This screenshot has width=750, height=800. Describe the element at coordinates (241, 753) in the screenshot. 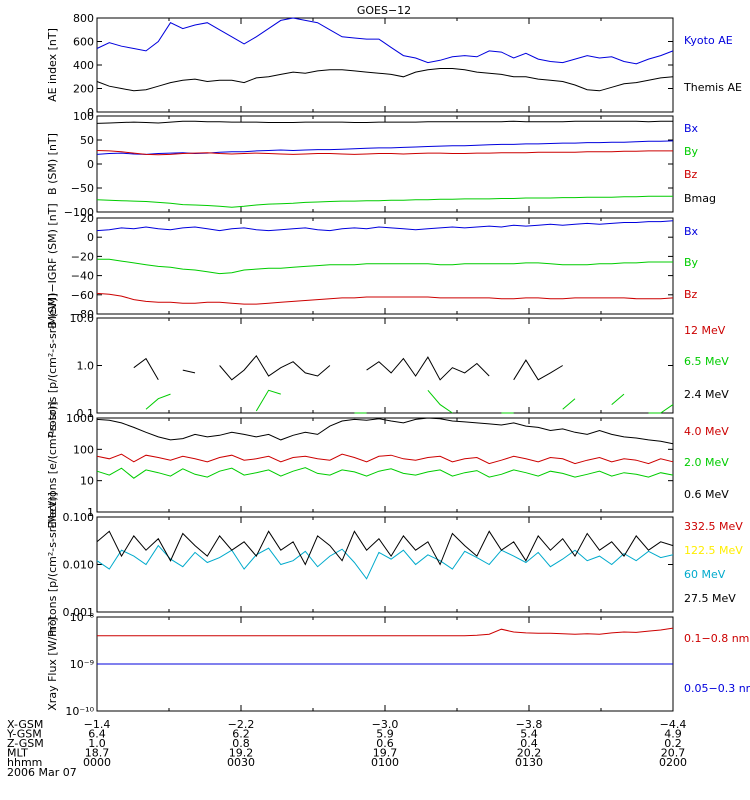

I see `x-row-value: 19.2` at that location.